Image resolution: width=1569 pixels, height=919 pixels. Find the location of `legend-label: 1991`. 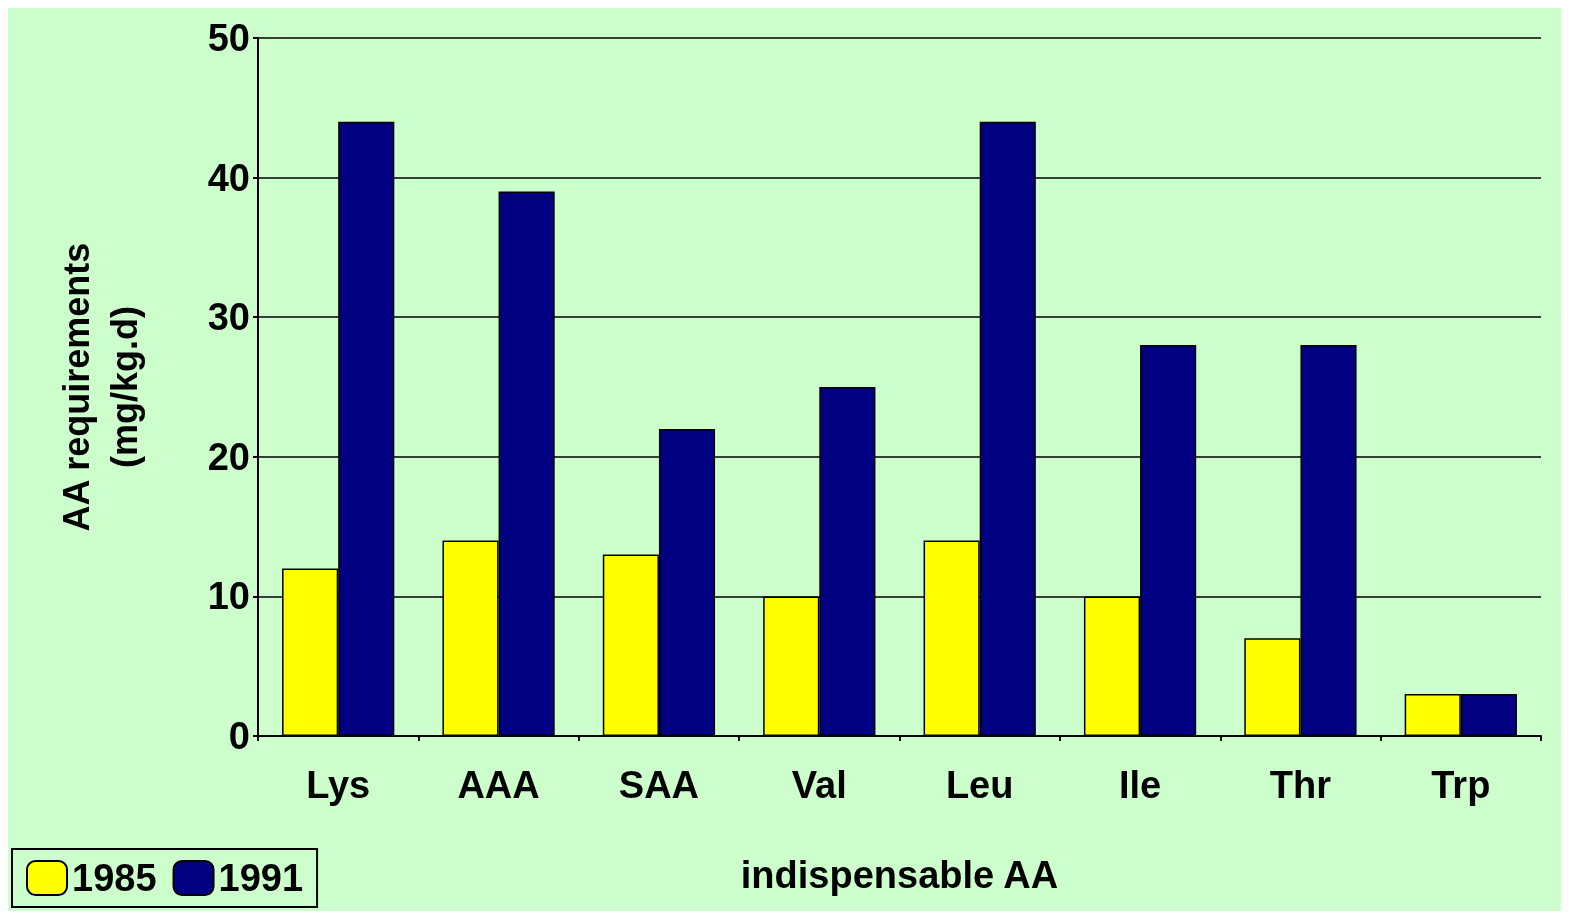

legend-label: 1991 is located at coordinates (261, 878).